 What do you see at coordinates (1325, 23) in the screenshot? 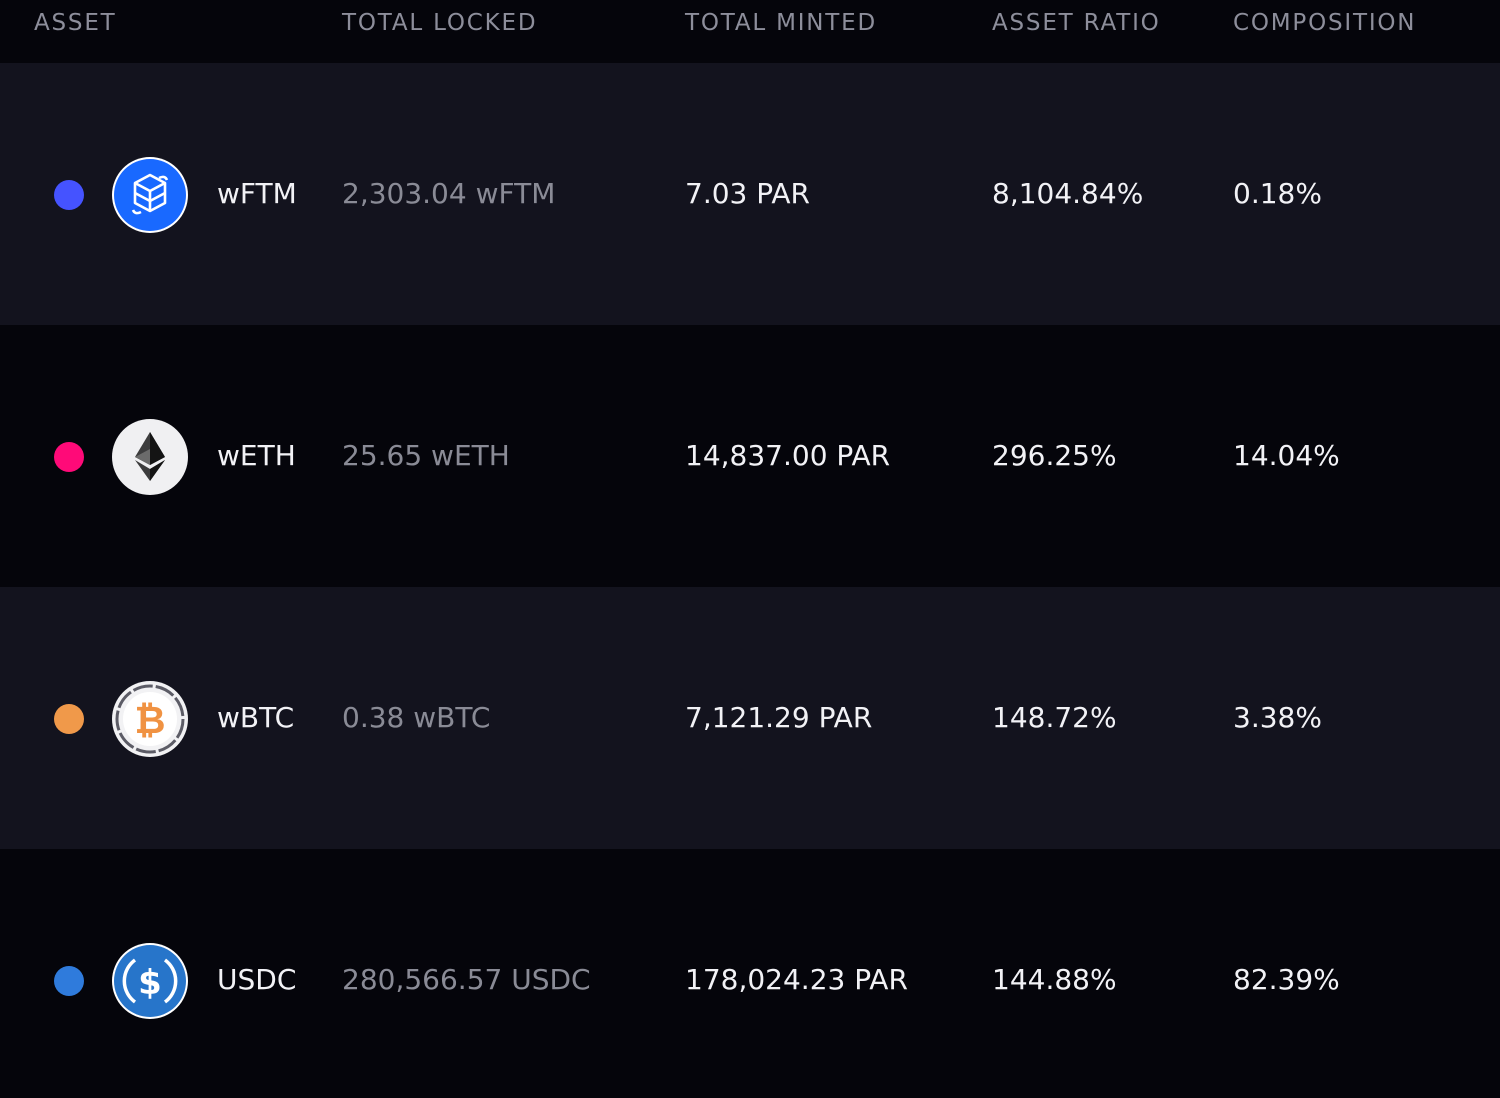
I see `header-composition: COMPOSITION` at bounding box center [1325, 23].